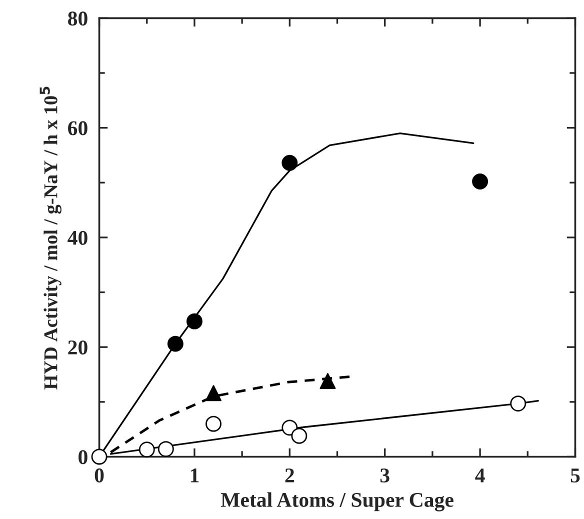 The width and height of the screenshot is (584, 519). What do you see at coordinates (78, 237) in the screenshot?
I see `y-tick-label: 40` at bounding box center [78, 237].